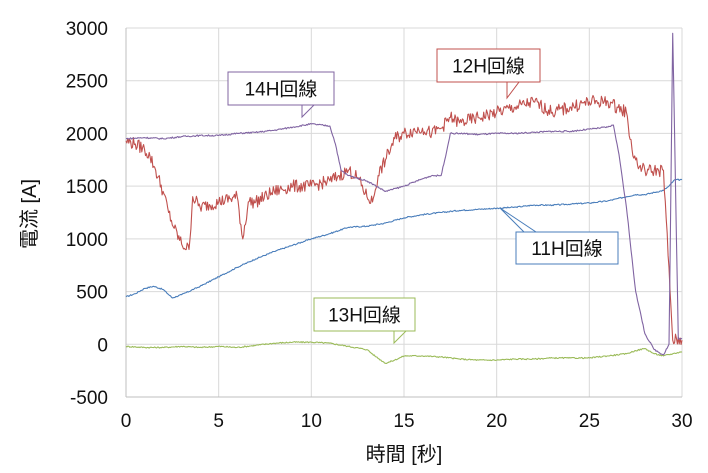 This screenshot has height=473, width=708. I want to click on callout-box-14h, so click(281, 88).